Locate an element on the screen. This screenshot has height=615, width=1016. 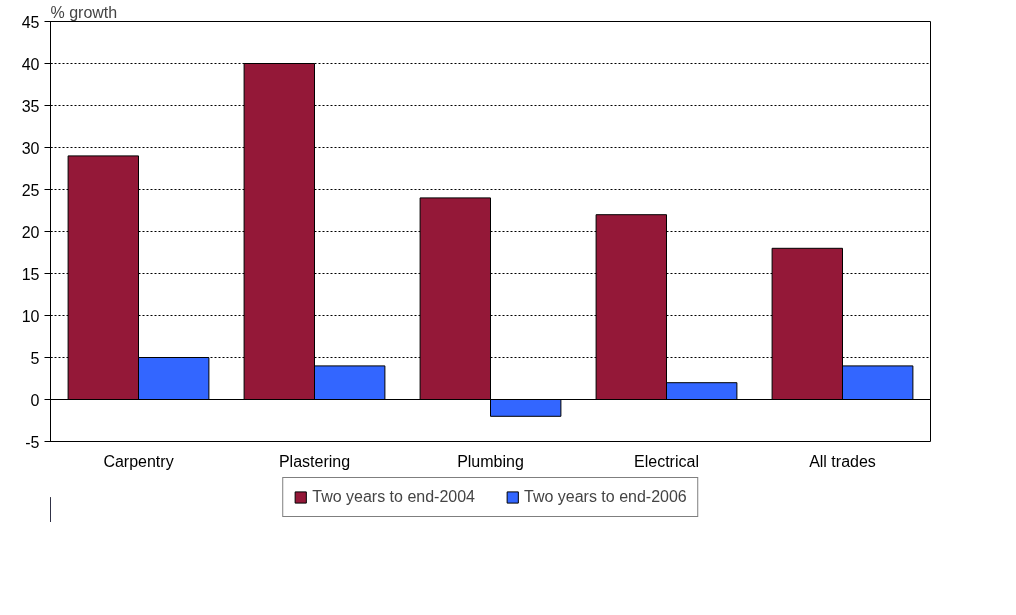
y-tick-label: -5 is located at coordinates (32, 442).